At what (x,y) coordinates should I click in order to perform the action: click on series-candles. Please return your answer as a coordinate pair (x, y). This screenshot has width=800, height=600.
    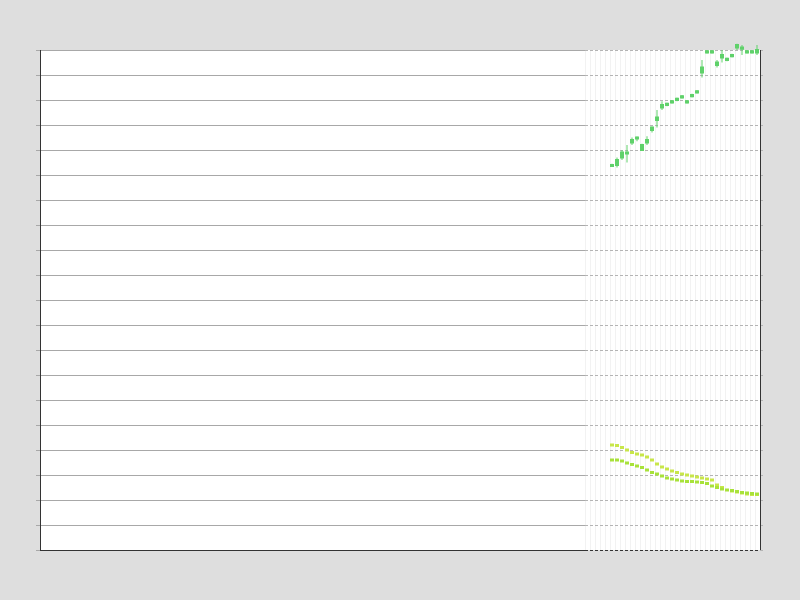
    Looking at the image, I should click on (684, 105).